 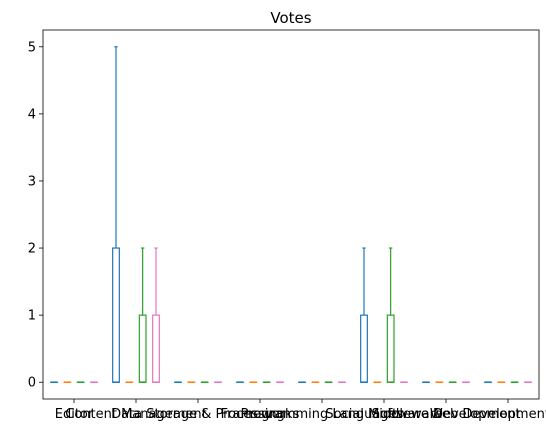 I want to click on y-tick-label: 0, so click(x=32, y=383).